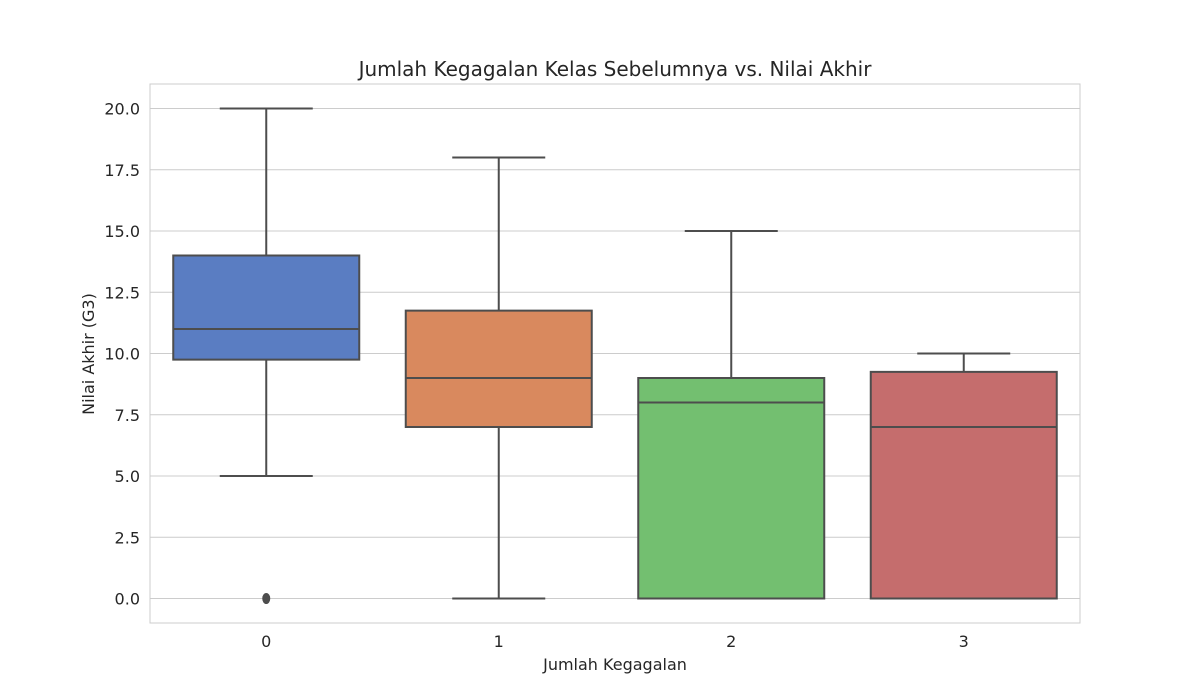  Describe the element at coordinates (122, 109) in the screenshot. I see `y-tick-label: 20.0` at that location.